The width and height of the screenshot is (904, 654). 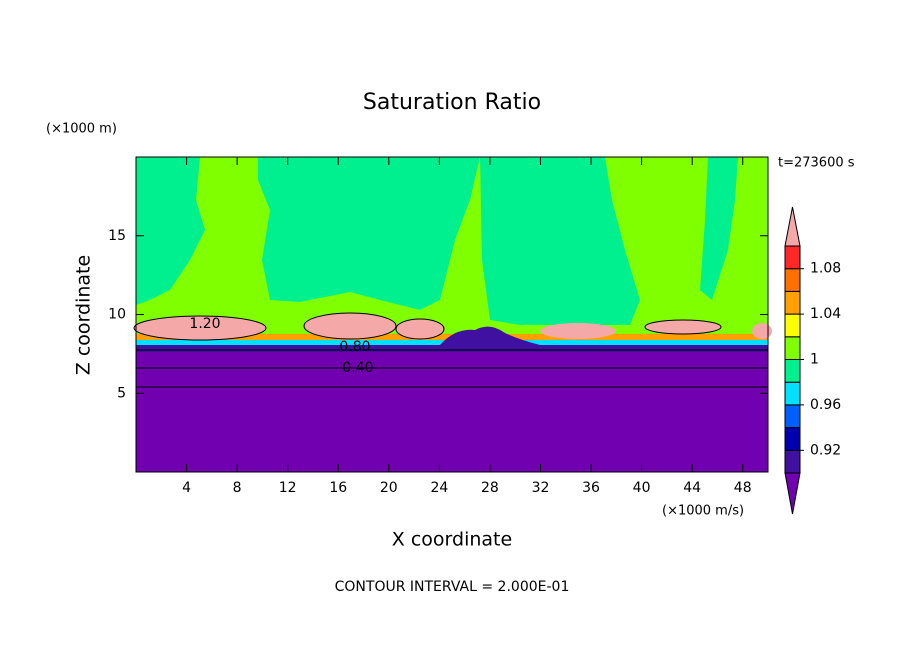 I want to click on contour-label: 0.80, so click(x=354, y=347).